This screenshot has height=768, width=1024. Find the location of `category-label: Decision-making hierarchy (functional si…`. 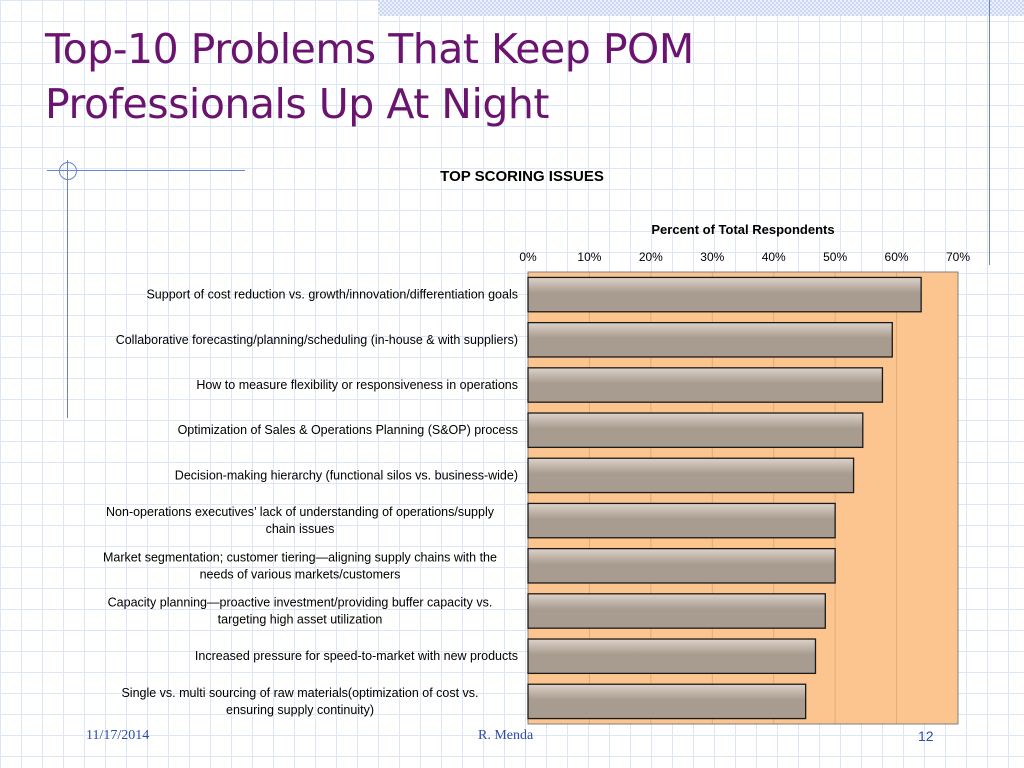

category-label: Decision-making hierarchy (functional si… is located at coordinates (346, 475).